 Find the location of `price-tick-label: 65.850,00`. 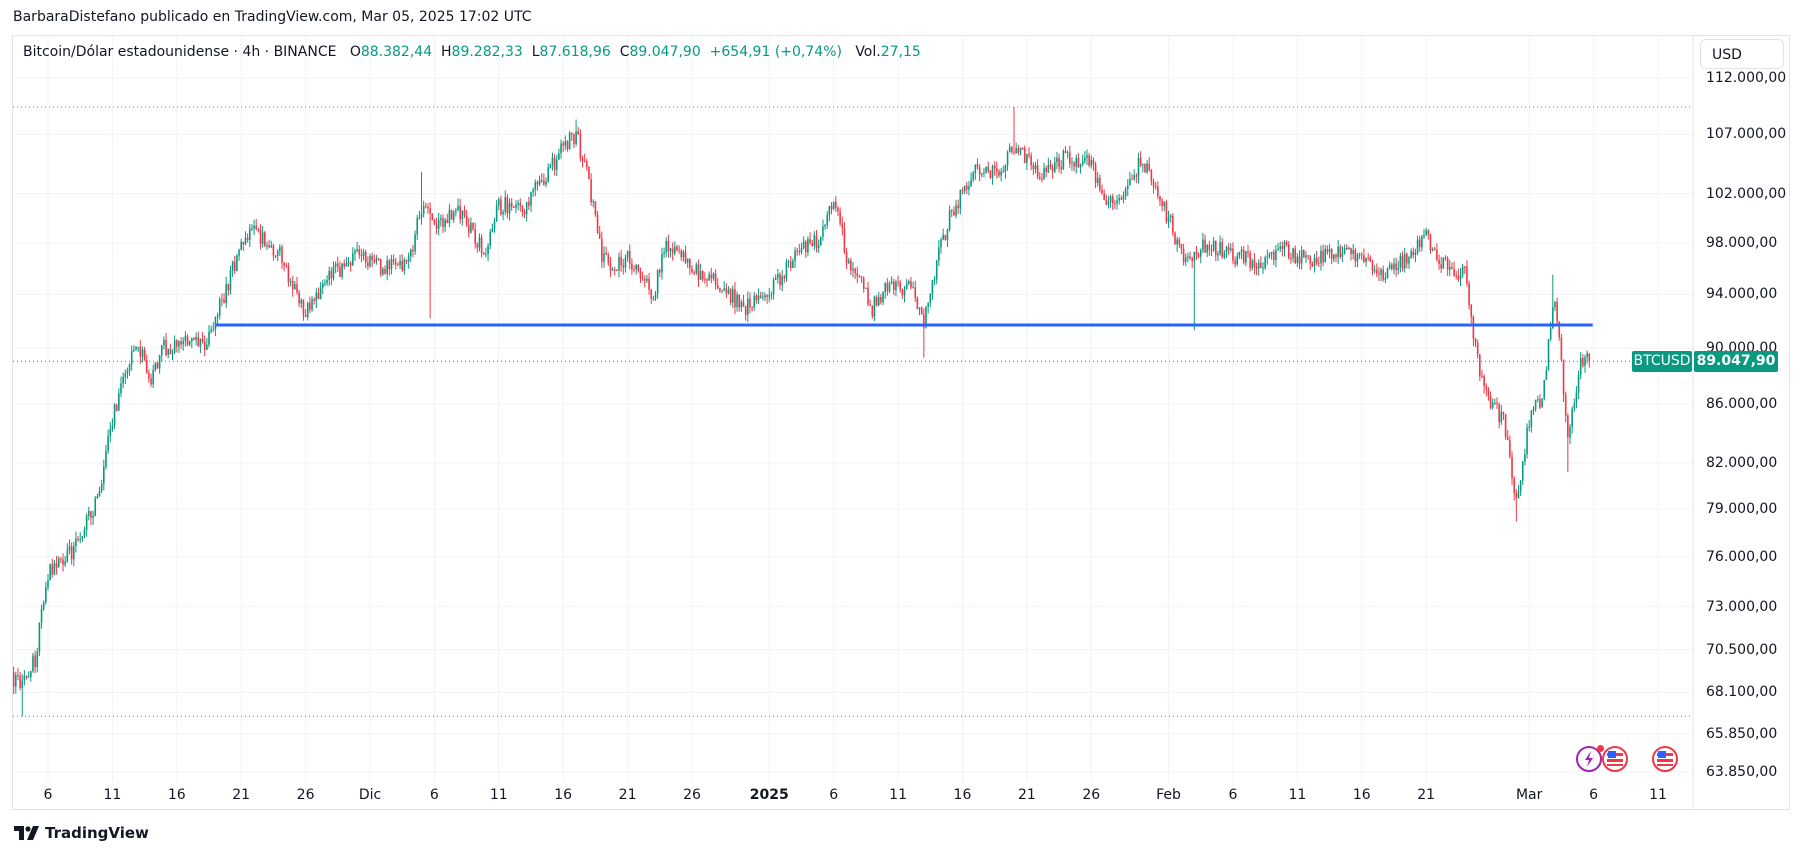

price-tick-label: 65.850,00 is located at coordinates (1742, 733).